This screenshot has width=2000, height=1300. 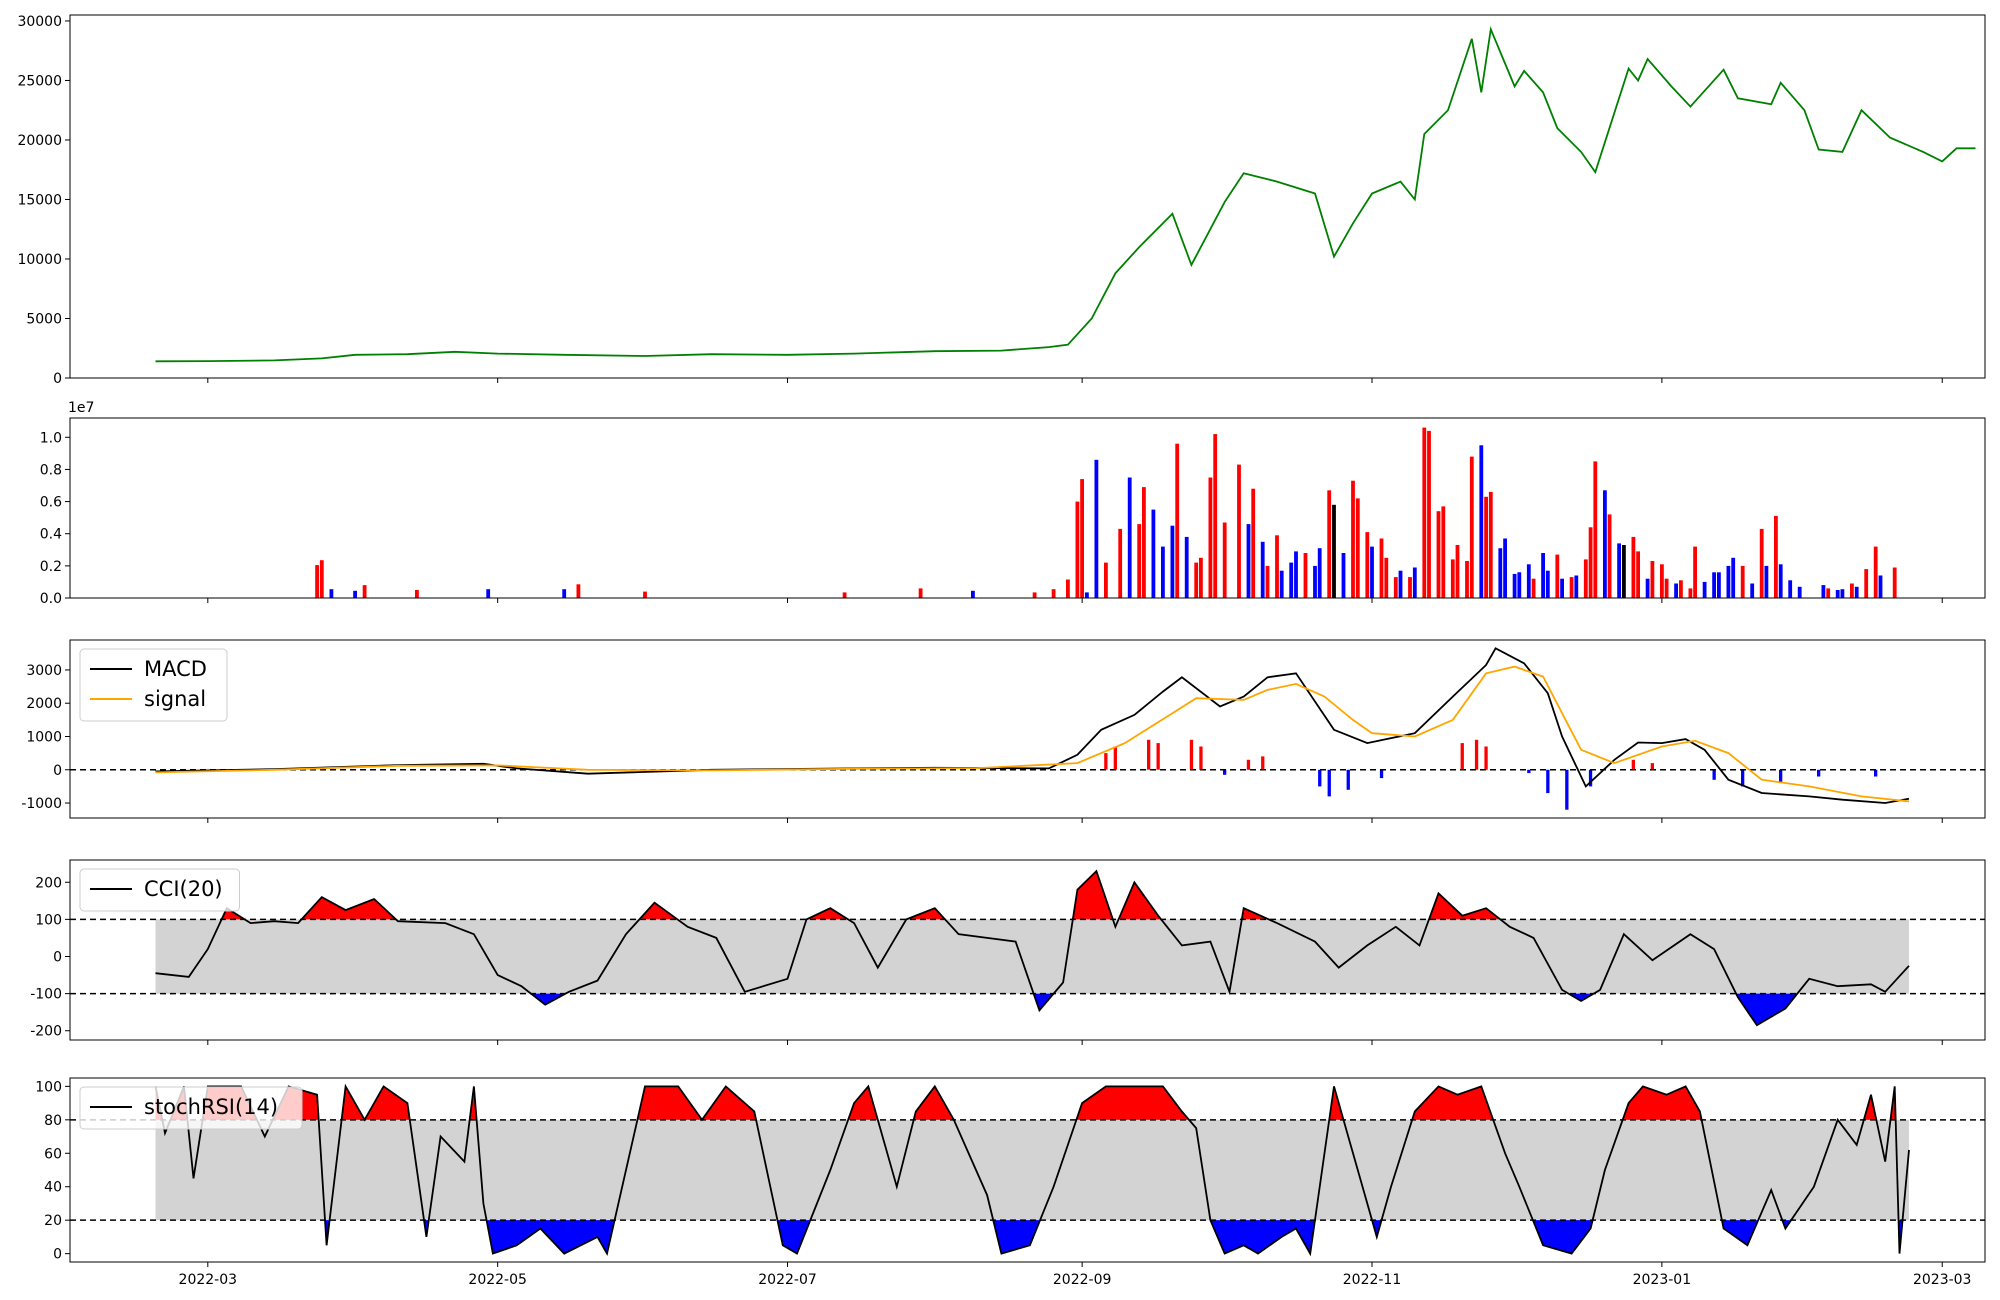 I want to click on stochrsi-neutral-band, so click(x=1032, y=1170).